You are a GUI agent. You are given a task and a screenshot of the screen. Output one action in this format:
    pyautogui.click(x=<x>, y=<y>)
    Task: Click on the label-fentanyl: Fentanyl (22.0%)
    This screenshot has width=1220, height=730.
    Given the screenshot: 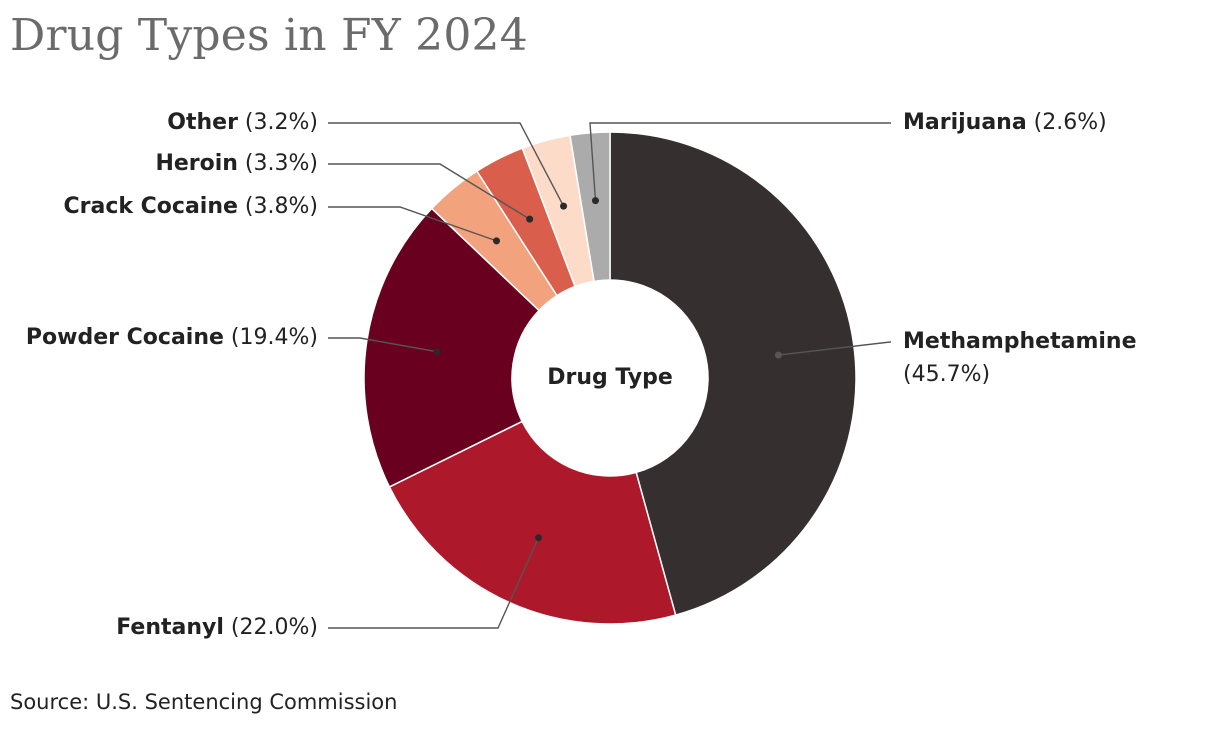 What is the action you would take?
    pyautogui.click(x=217, y=627)
    